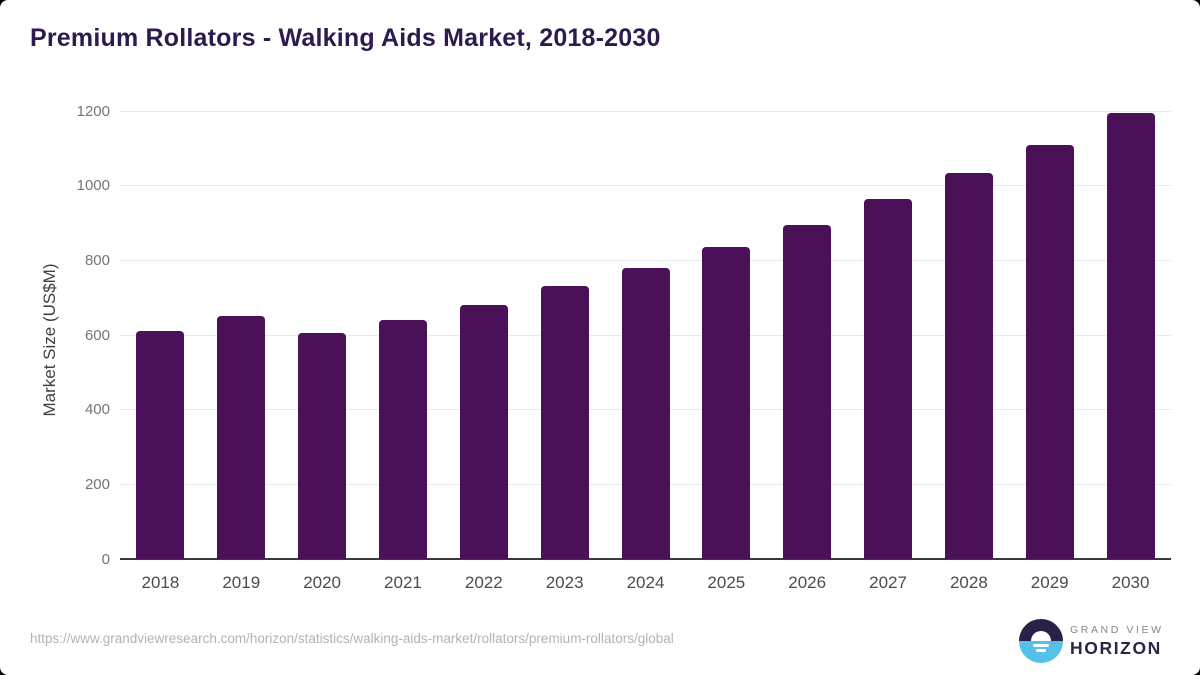 The image size is (1200, 675). Describe the element at coordinates (483, 582) in the screenshot. I see `x-tick-label-2022: 2022` at that location.